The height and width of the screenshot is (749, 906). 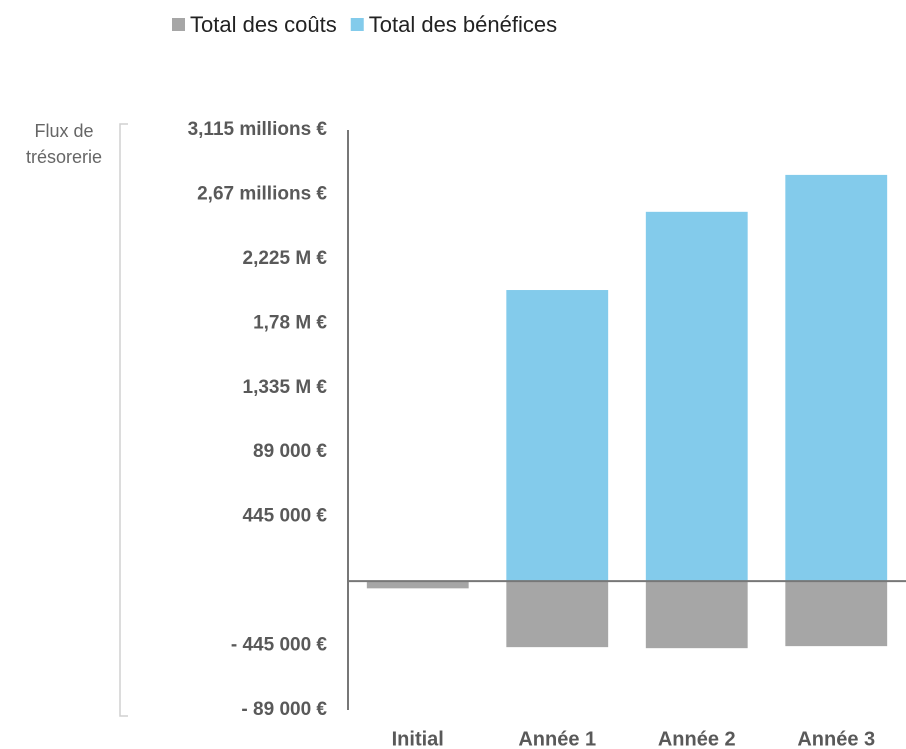 What do you see at coordinates (697, 738) in the screenshot?
I see `x-tick-label: Année 2` at bounding box center [697, 738].